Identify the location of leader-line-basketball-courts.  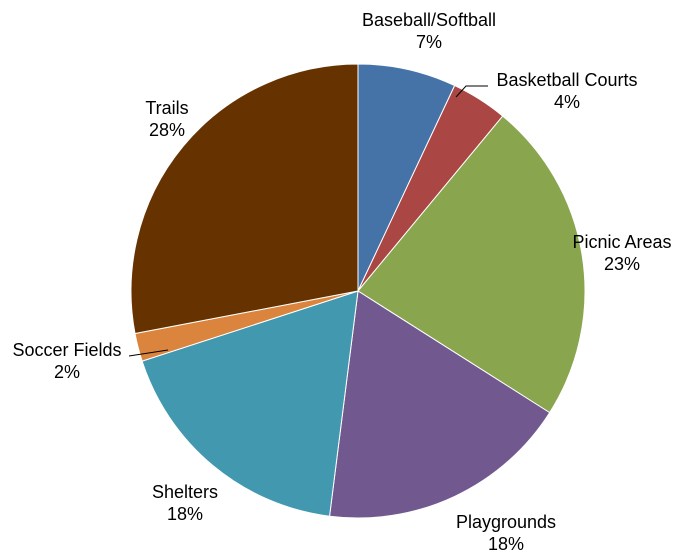
(471, 91).